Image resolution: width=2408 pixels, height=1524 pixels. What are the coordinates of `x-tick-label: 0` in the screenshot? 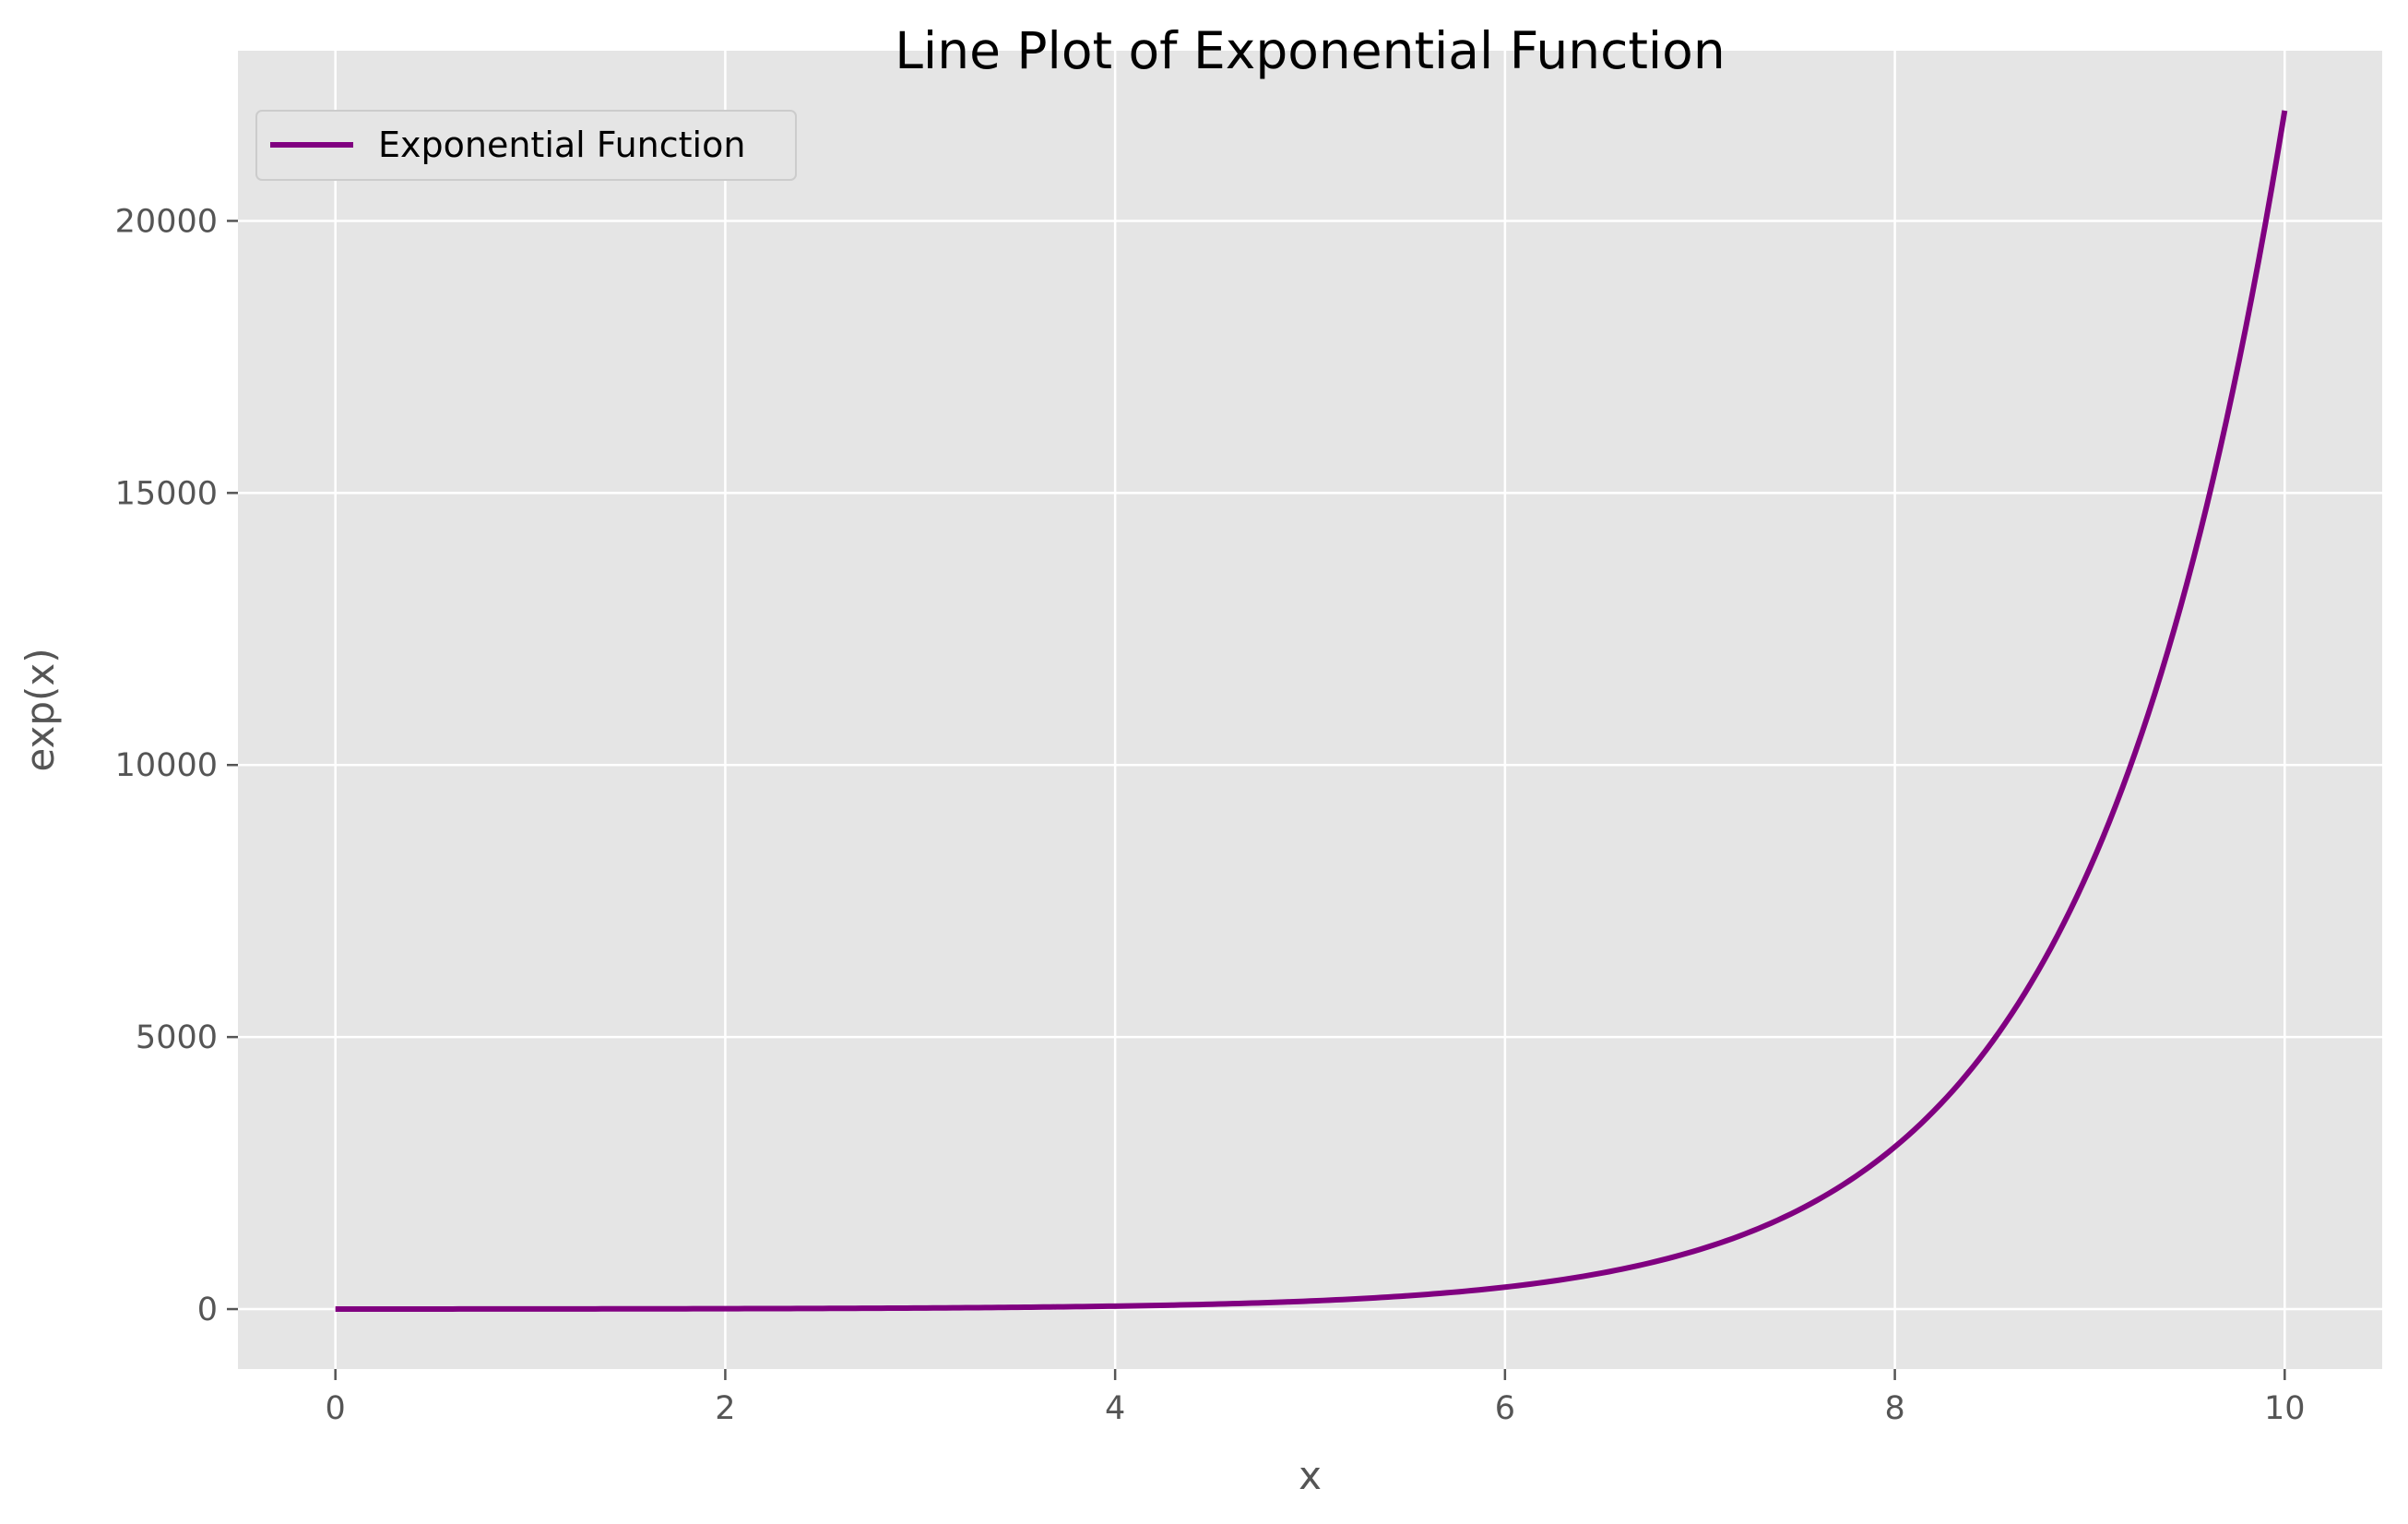 It's located at (336, 1408).